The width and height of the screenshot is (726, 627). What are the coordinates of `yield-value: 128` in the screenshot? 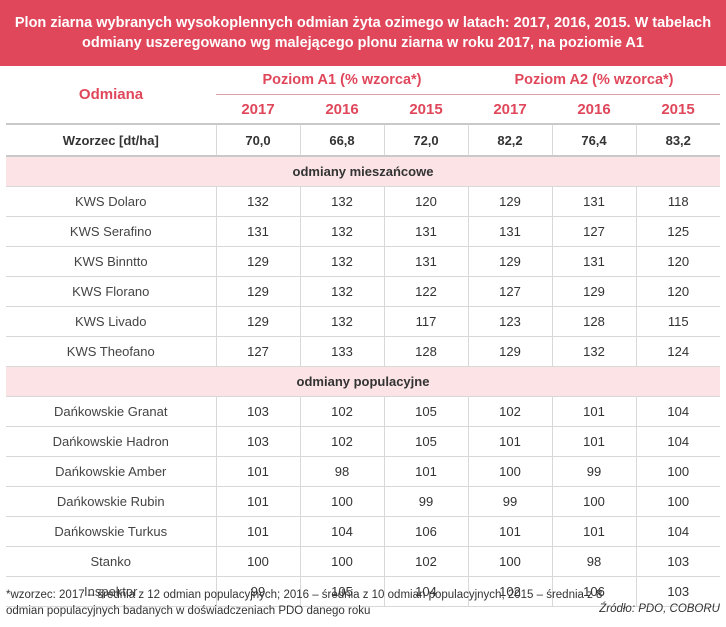 It's located at (425, 351).